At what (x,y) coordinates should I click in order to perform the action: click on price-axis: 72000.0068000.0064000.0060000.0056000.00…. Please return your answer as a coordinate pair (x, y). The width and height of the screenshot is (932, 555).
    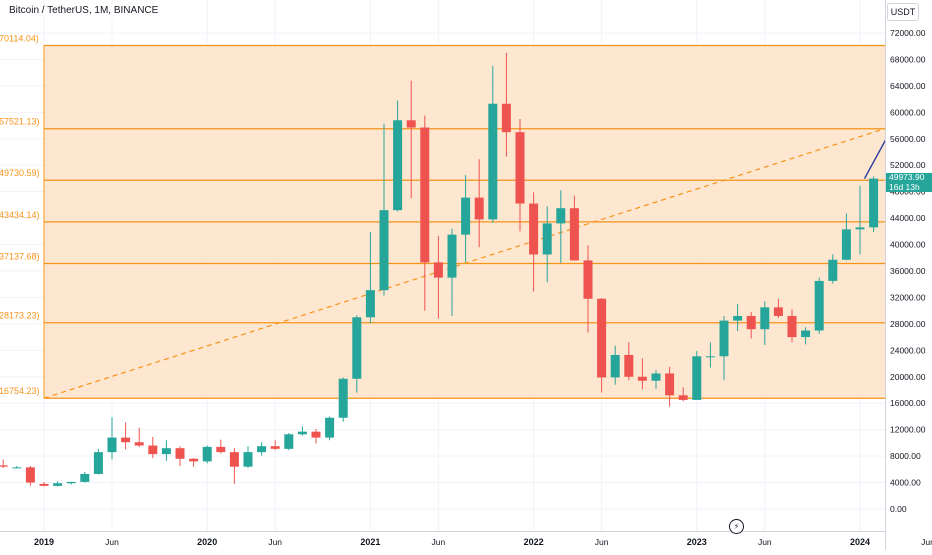
    Looking at the image, I should click on (909, 275).